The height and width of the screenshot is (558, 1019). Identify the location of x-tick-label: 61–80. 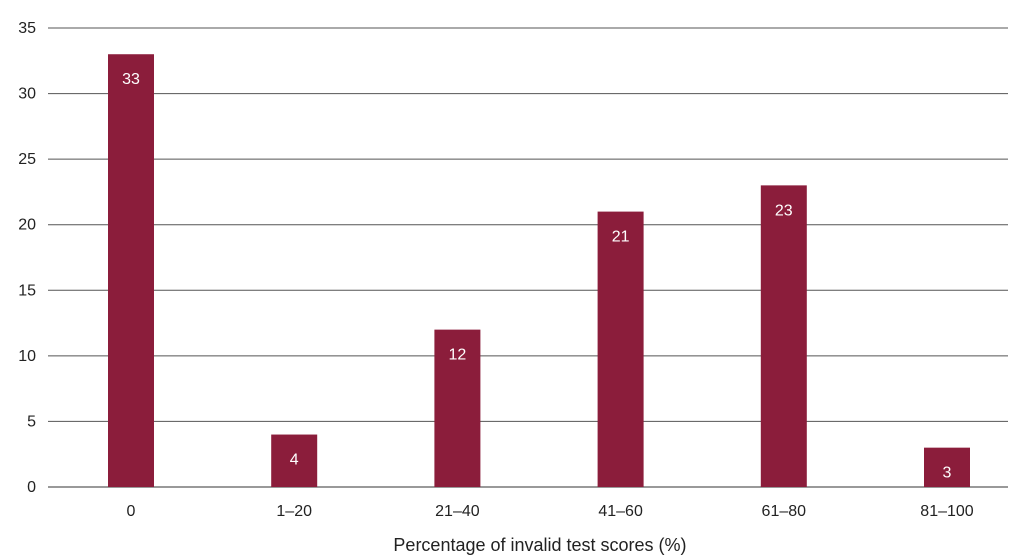
(784, 511).